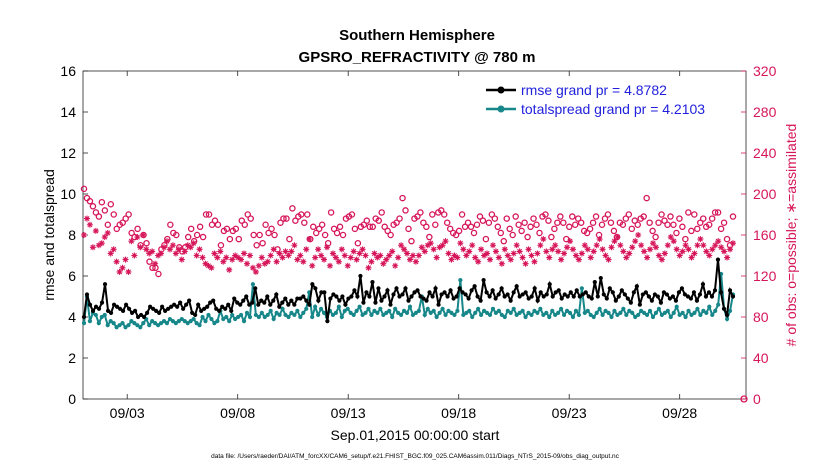  What do you see at coordinates (765, 153) in the screenshot?
I see `right-tick-label: 240` at bounding box center [765, 153].